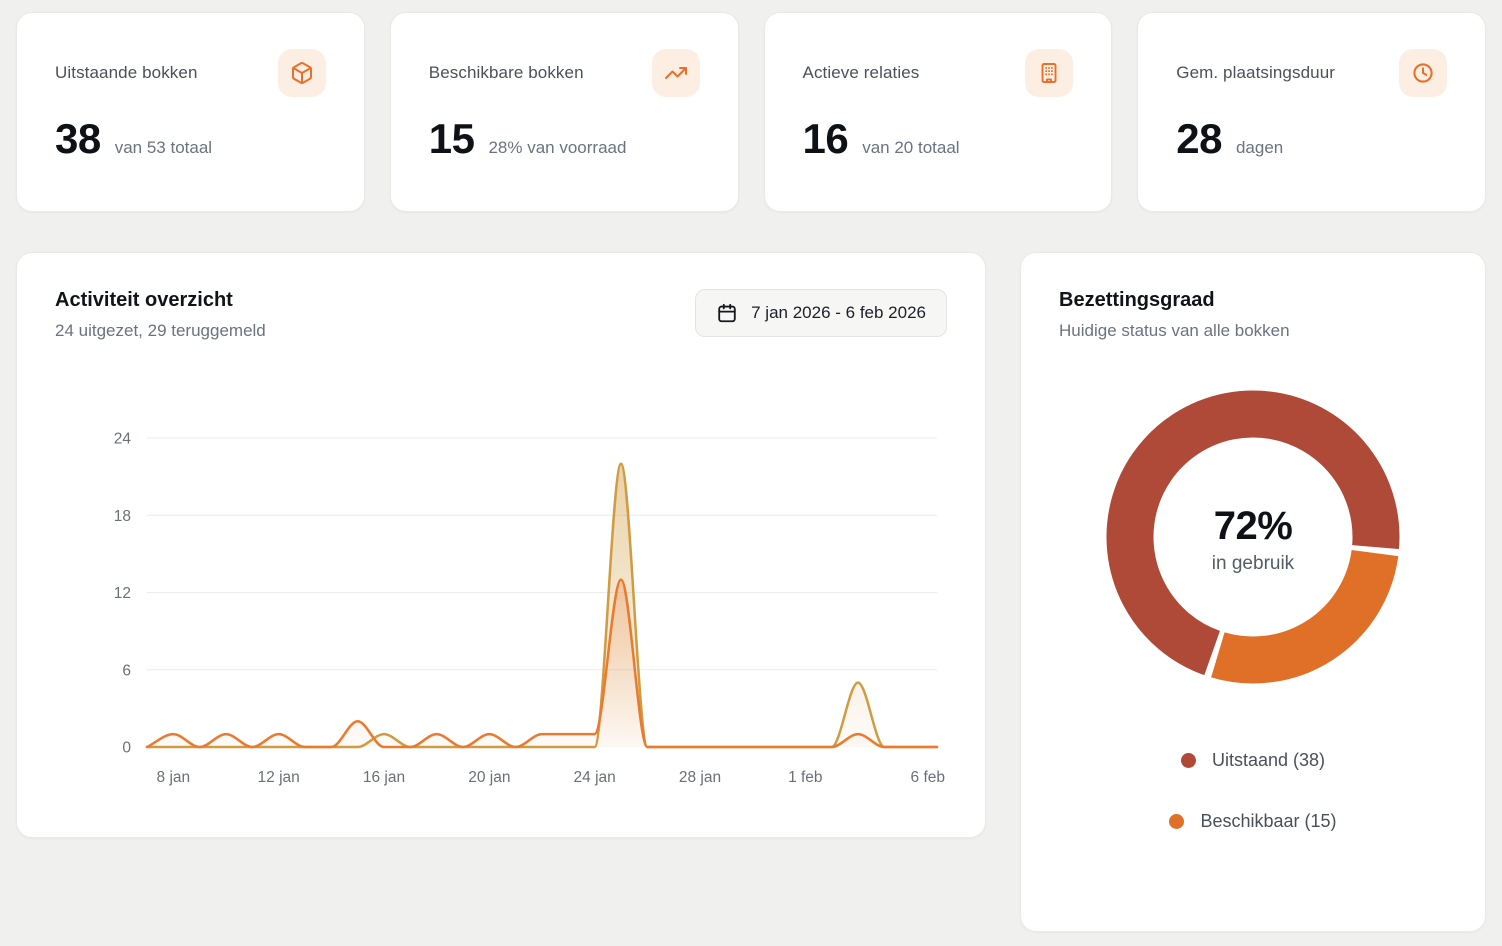  I want to click on occupancy-donut-chart: 72% in gebruik, so click(1253, 539).